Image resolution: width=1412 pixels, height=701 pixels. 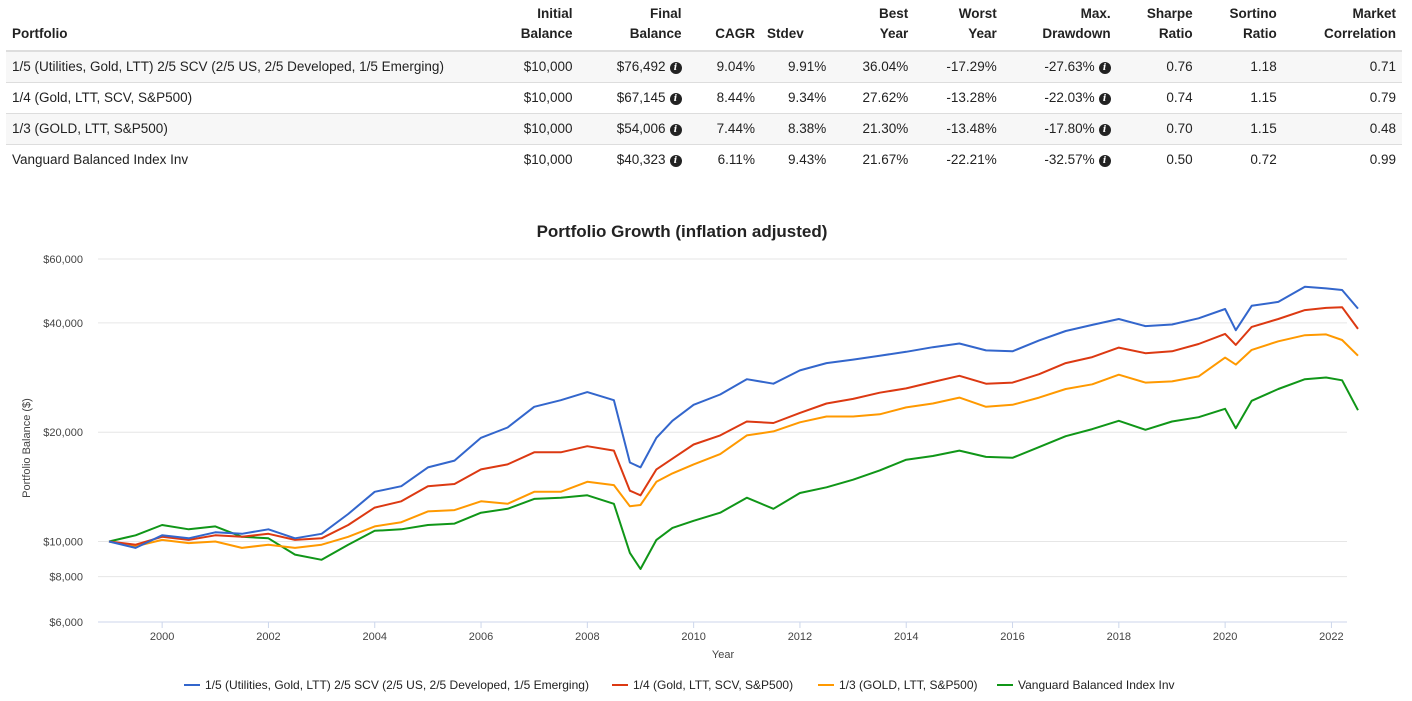 I want to click on max-drawdown: -32.57%, so click(x=1069, y=159).